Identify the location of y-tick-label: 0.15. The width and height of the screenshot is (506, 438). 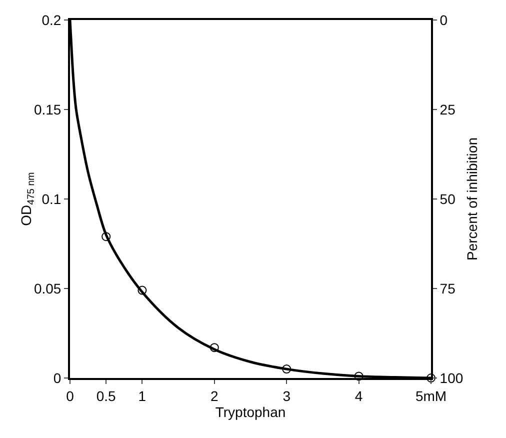
(48, 109).